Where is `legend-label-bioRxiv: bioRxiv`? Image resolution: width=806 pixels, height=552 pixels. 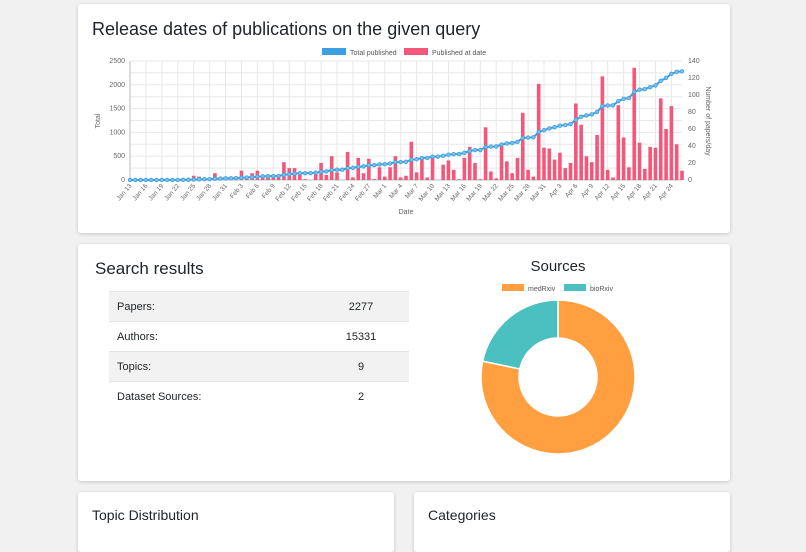
legend-label-bioRxiv: bioRxiv is located at coordinates (601, 289).